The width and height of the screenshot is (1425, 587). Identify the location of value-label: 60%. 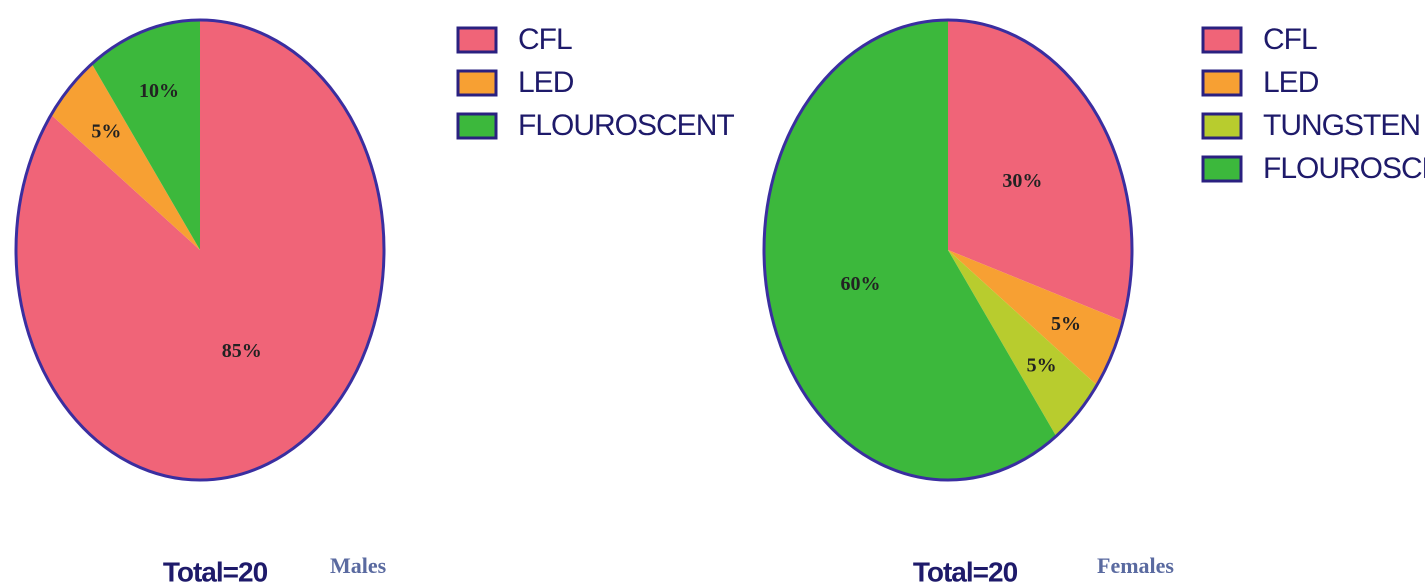
(861, 284).